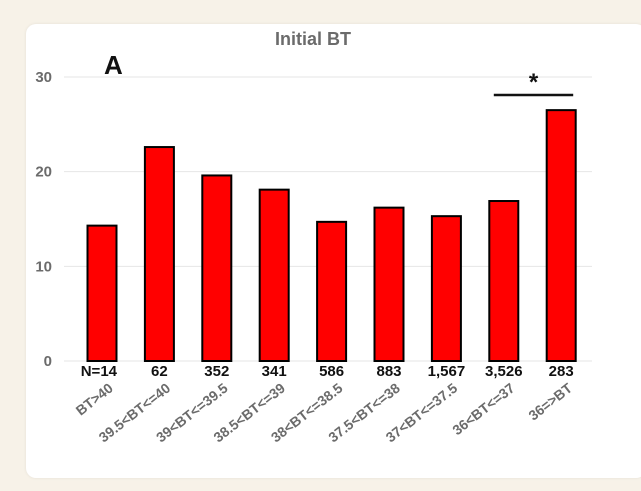 Image resolution: width=641 pixels, height=491 pixels. Describe the element at coordinates (216, 371) in the screenshot. I see `n-label: 352` at that location.